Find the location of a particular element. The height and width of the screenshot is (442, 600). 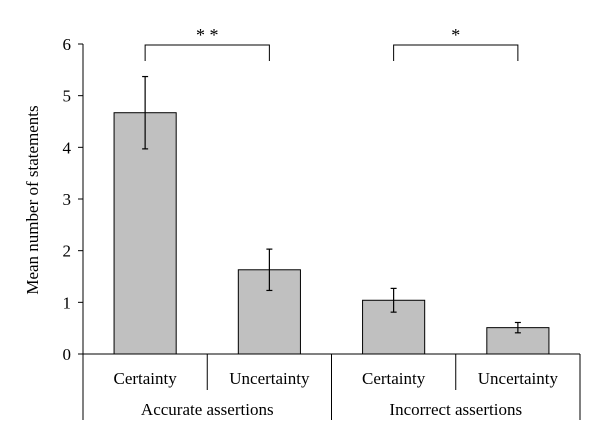

y-tick-label: 4 is located at coordinates (67, 147).